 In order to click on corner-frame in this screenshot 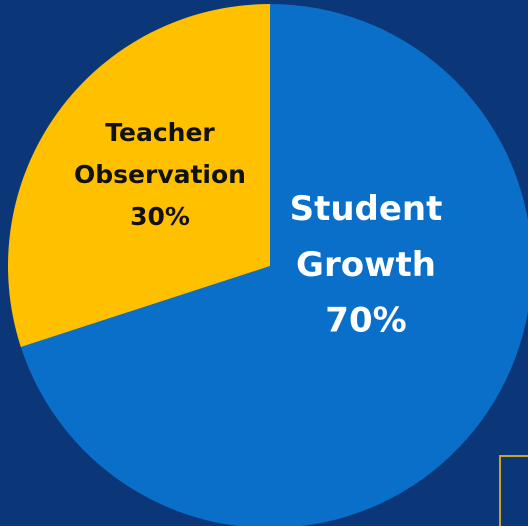, I will do `click(513, 490)`.